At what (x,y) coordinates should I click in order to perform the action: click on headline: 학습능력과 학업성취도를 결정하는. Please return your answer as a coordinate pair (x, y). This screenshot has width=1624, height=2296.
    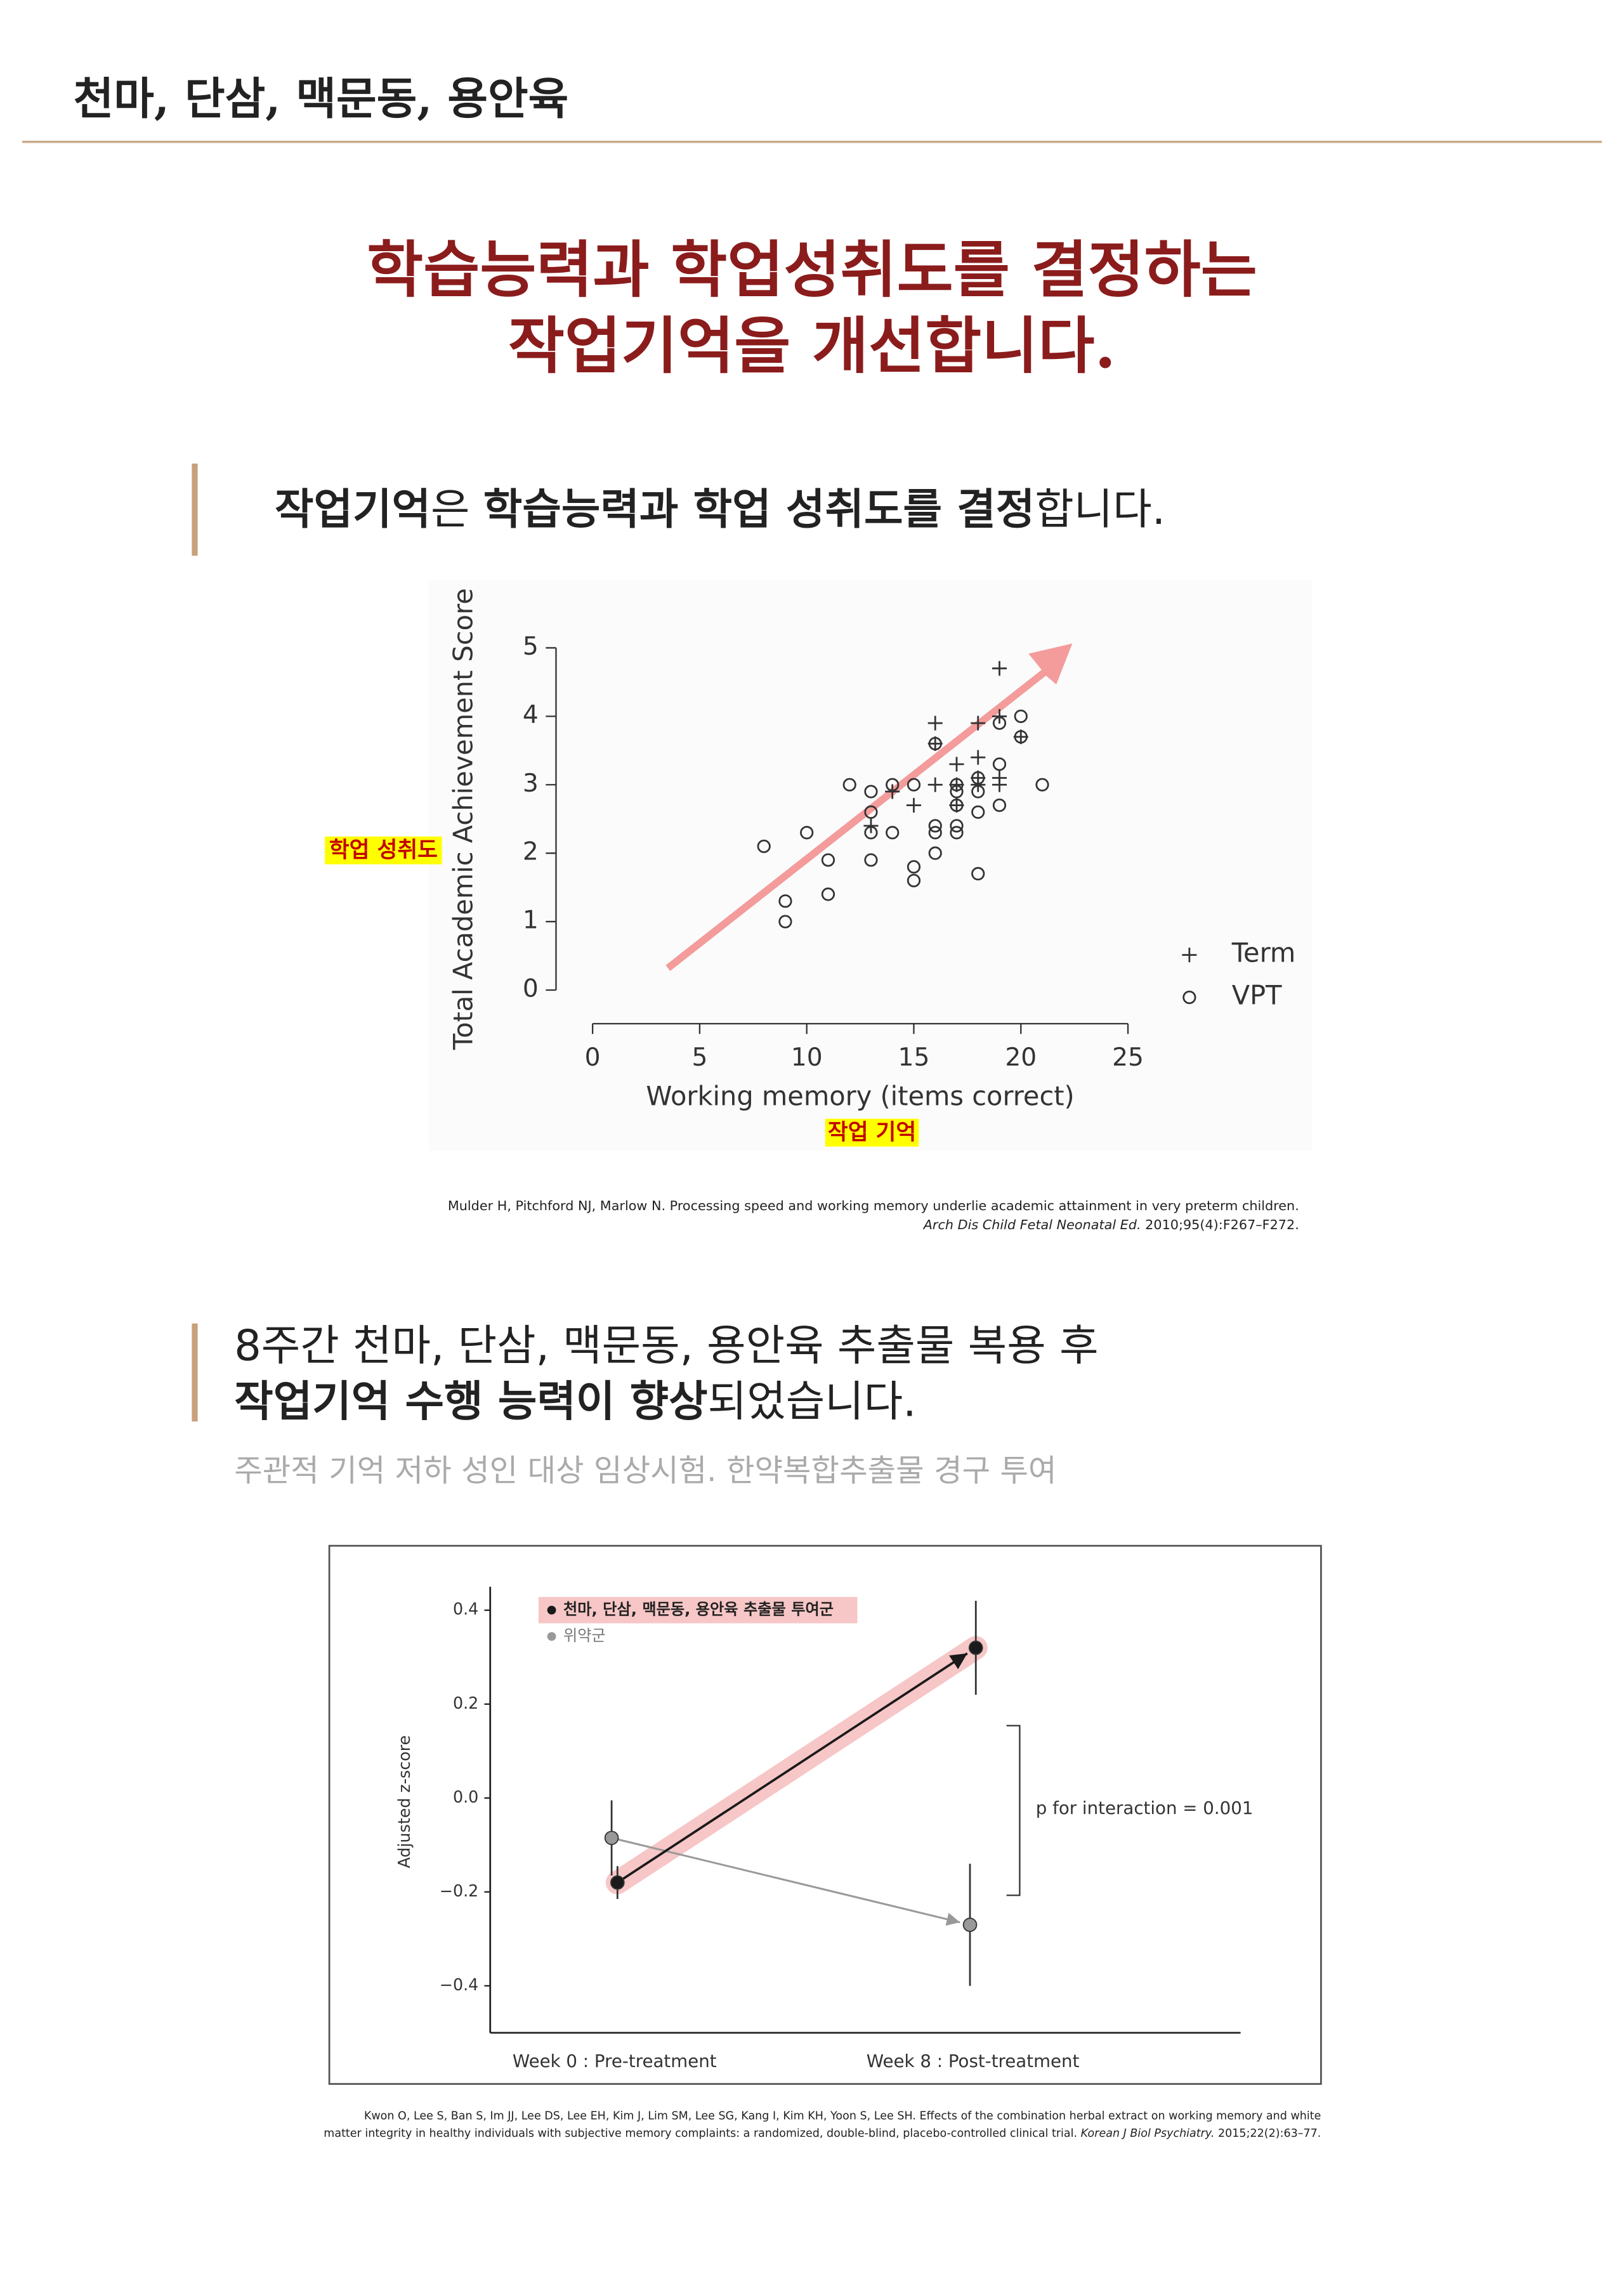
    Looking at the image, I should click on (812, 269).